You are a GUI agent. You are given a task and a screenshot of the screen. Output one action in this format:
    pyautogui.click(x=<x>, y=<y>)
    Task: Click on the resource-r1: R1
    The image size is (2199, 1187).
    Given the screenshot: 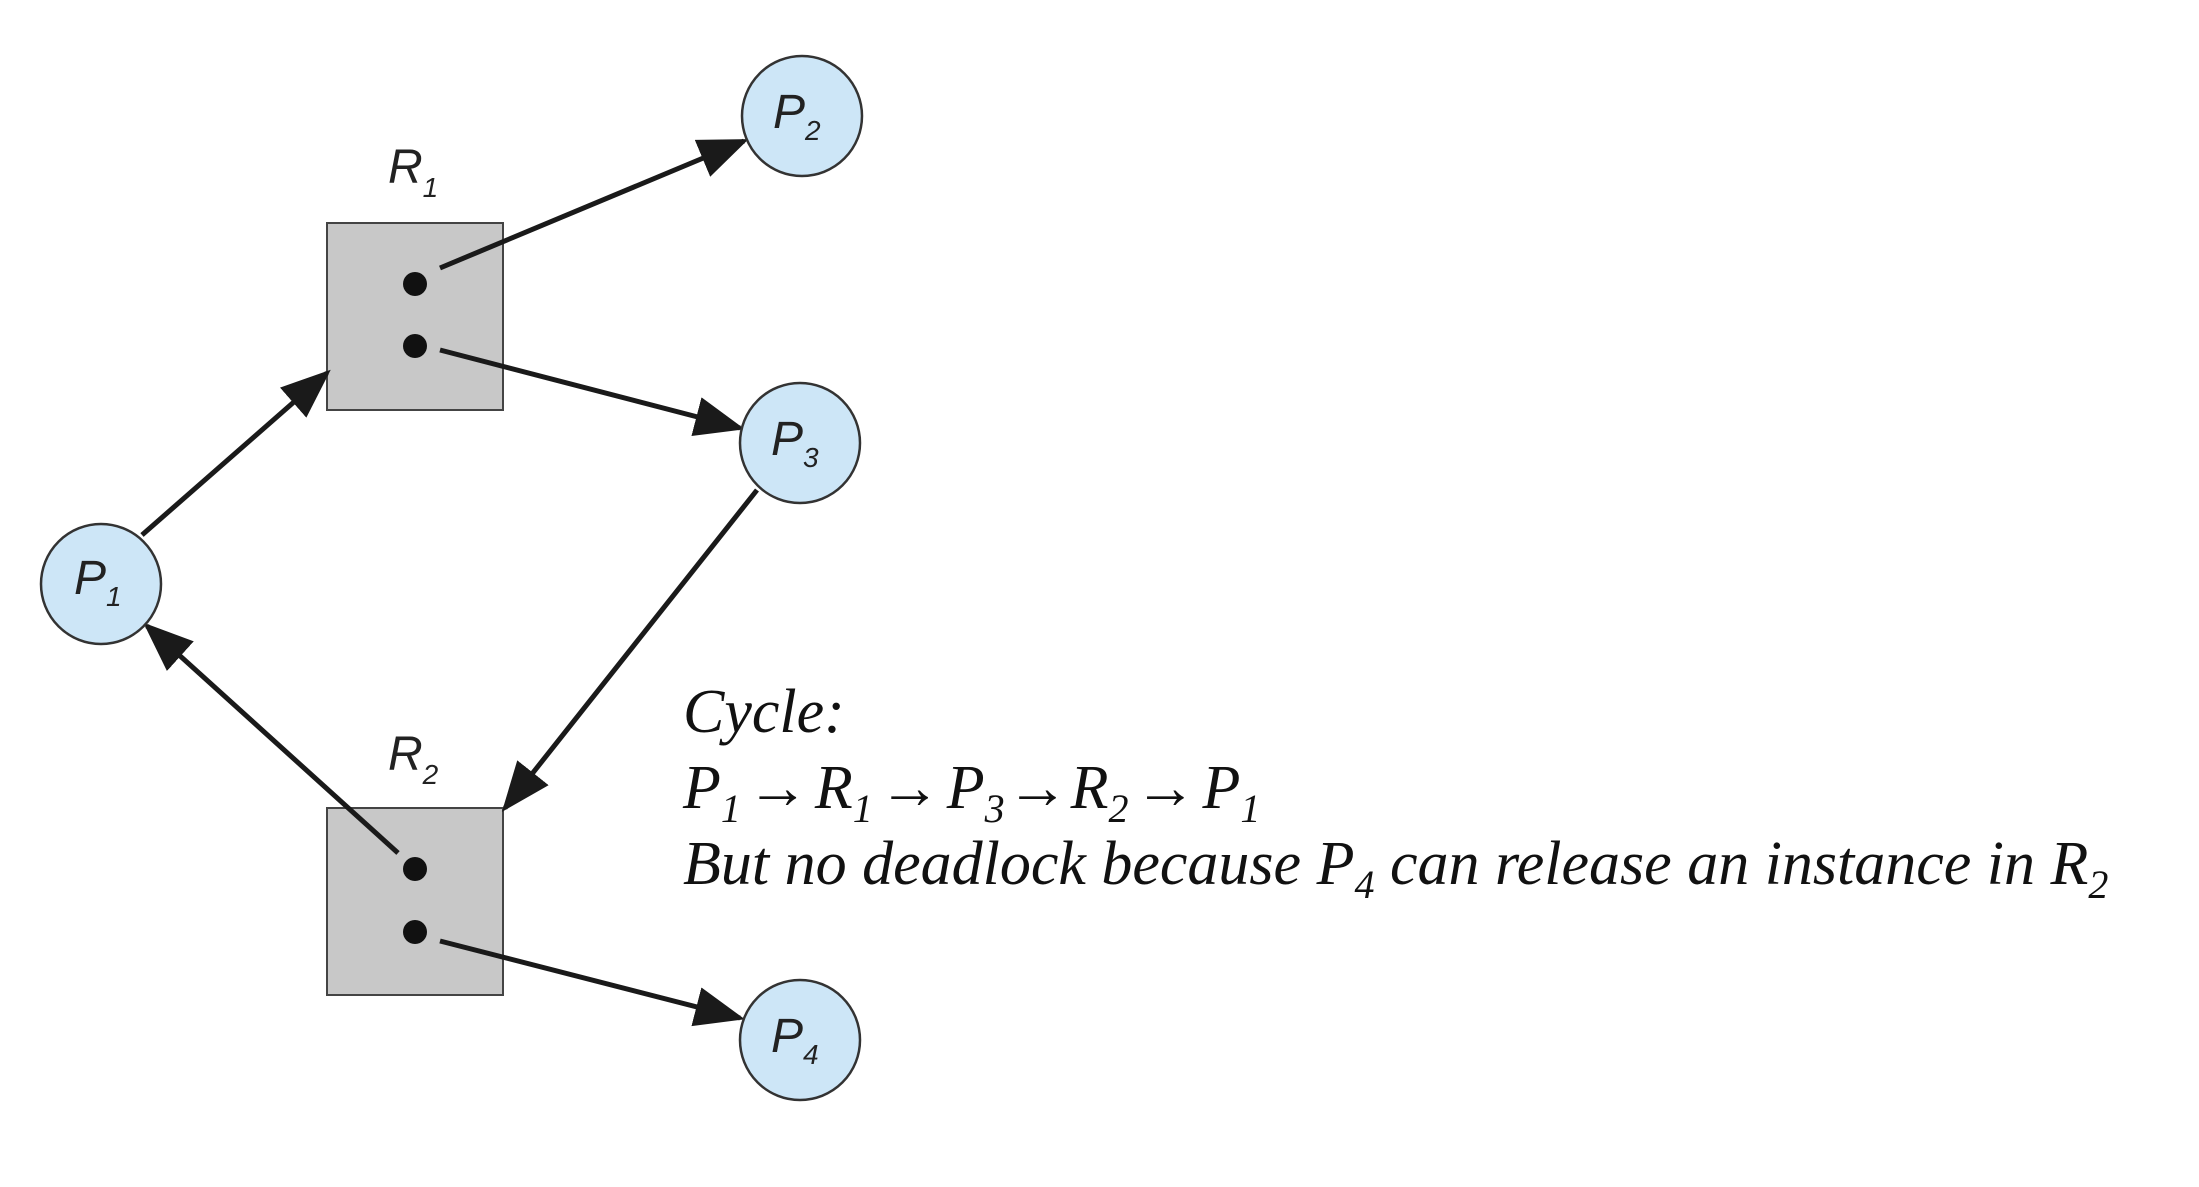 What is the action you would take?
    pyautogui.click(x=415, y=276)
    